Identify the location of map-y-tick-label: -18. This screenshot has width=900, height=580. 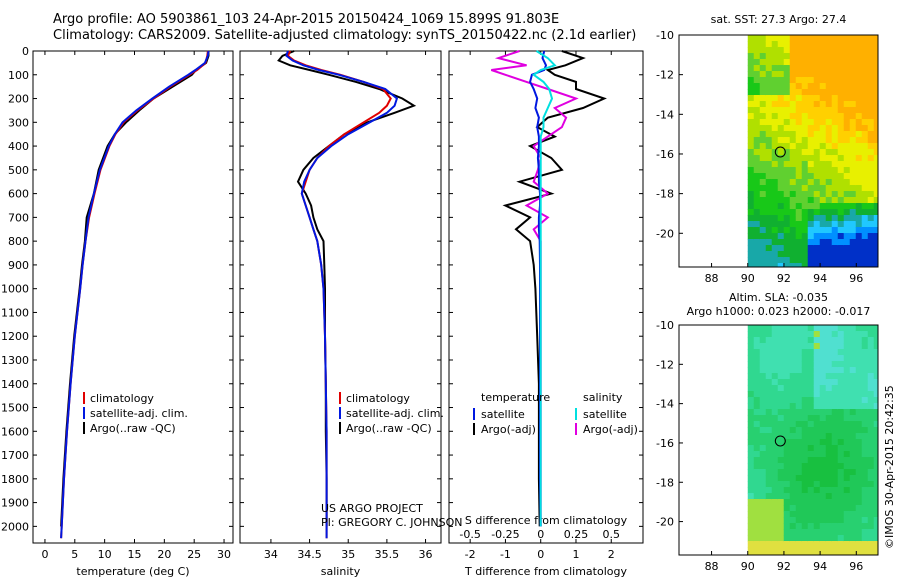
(665, 482).